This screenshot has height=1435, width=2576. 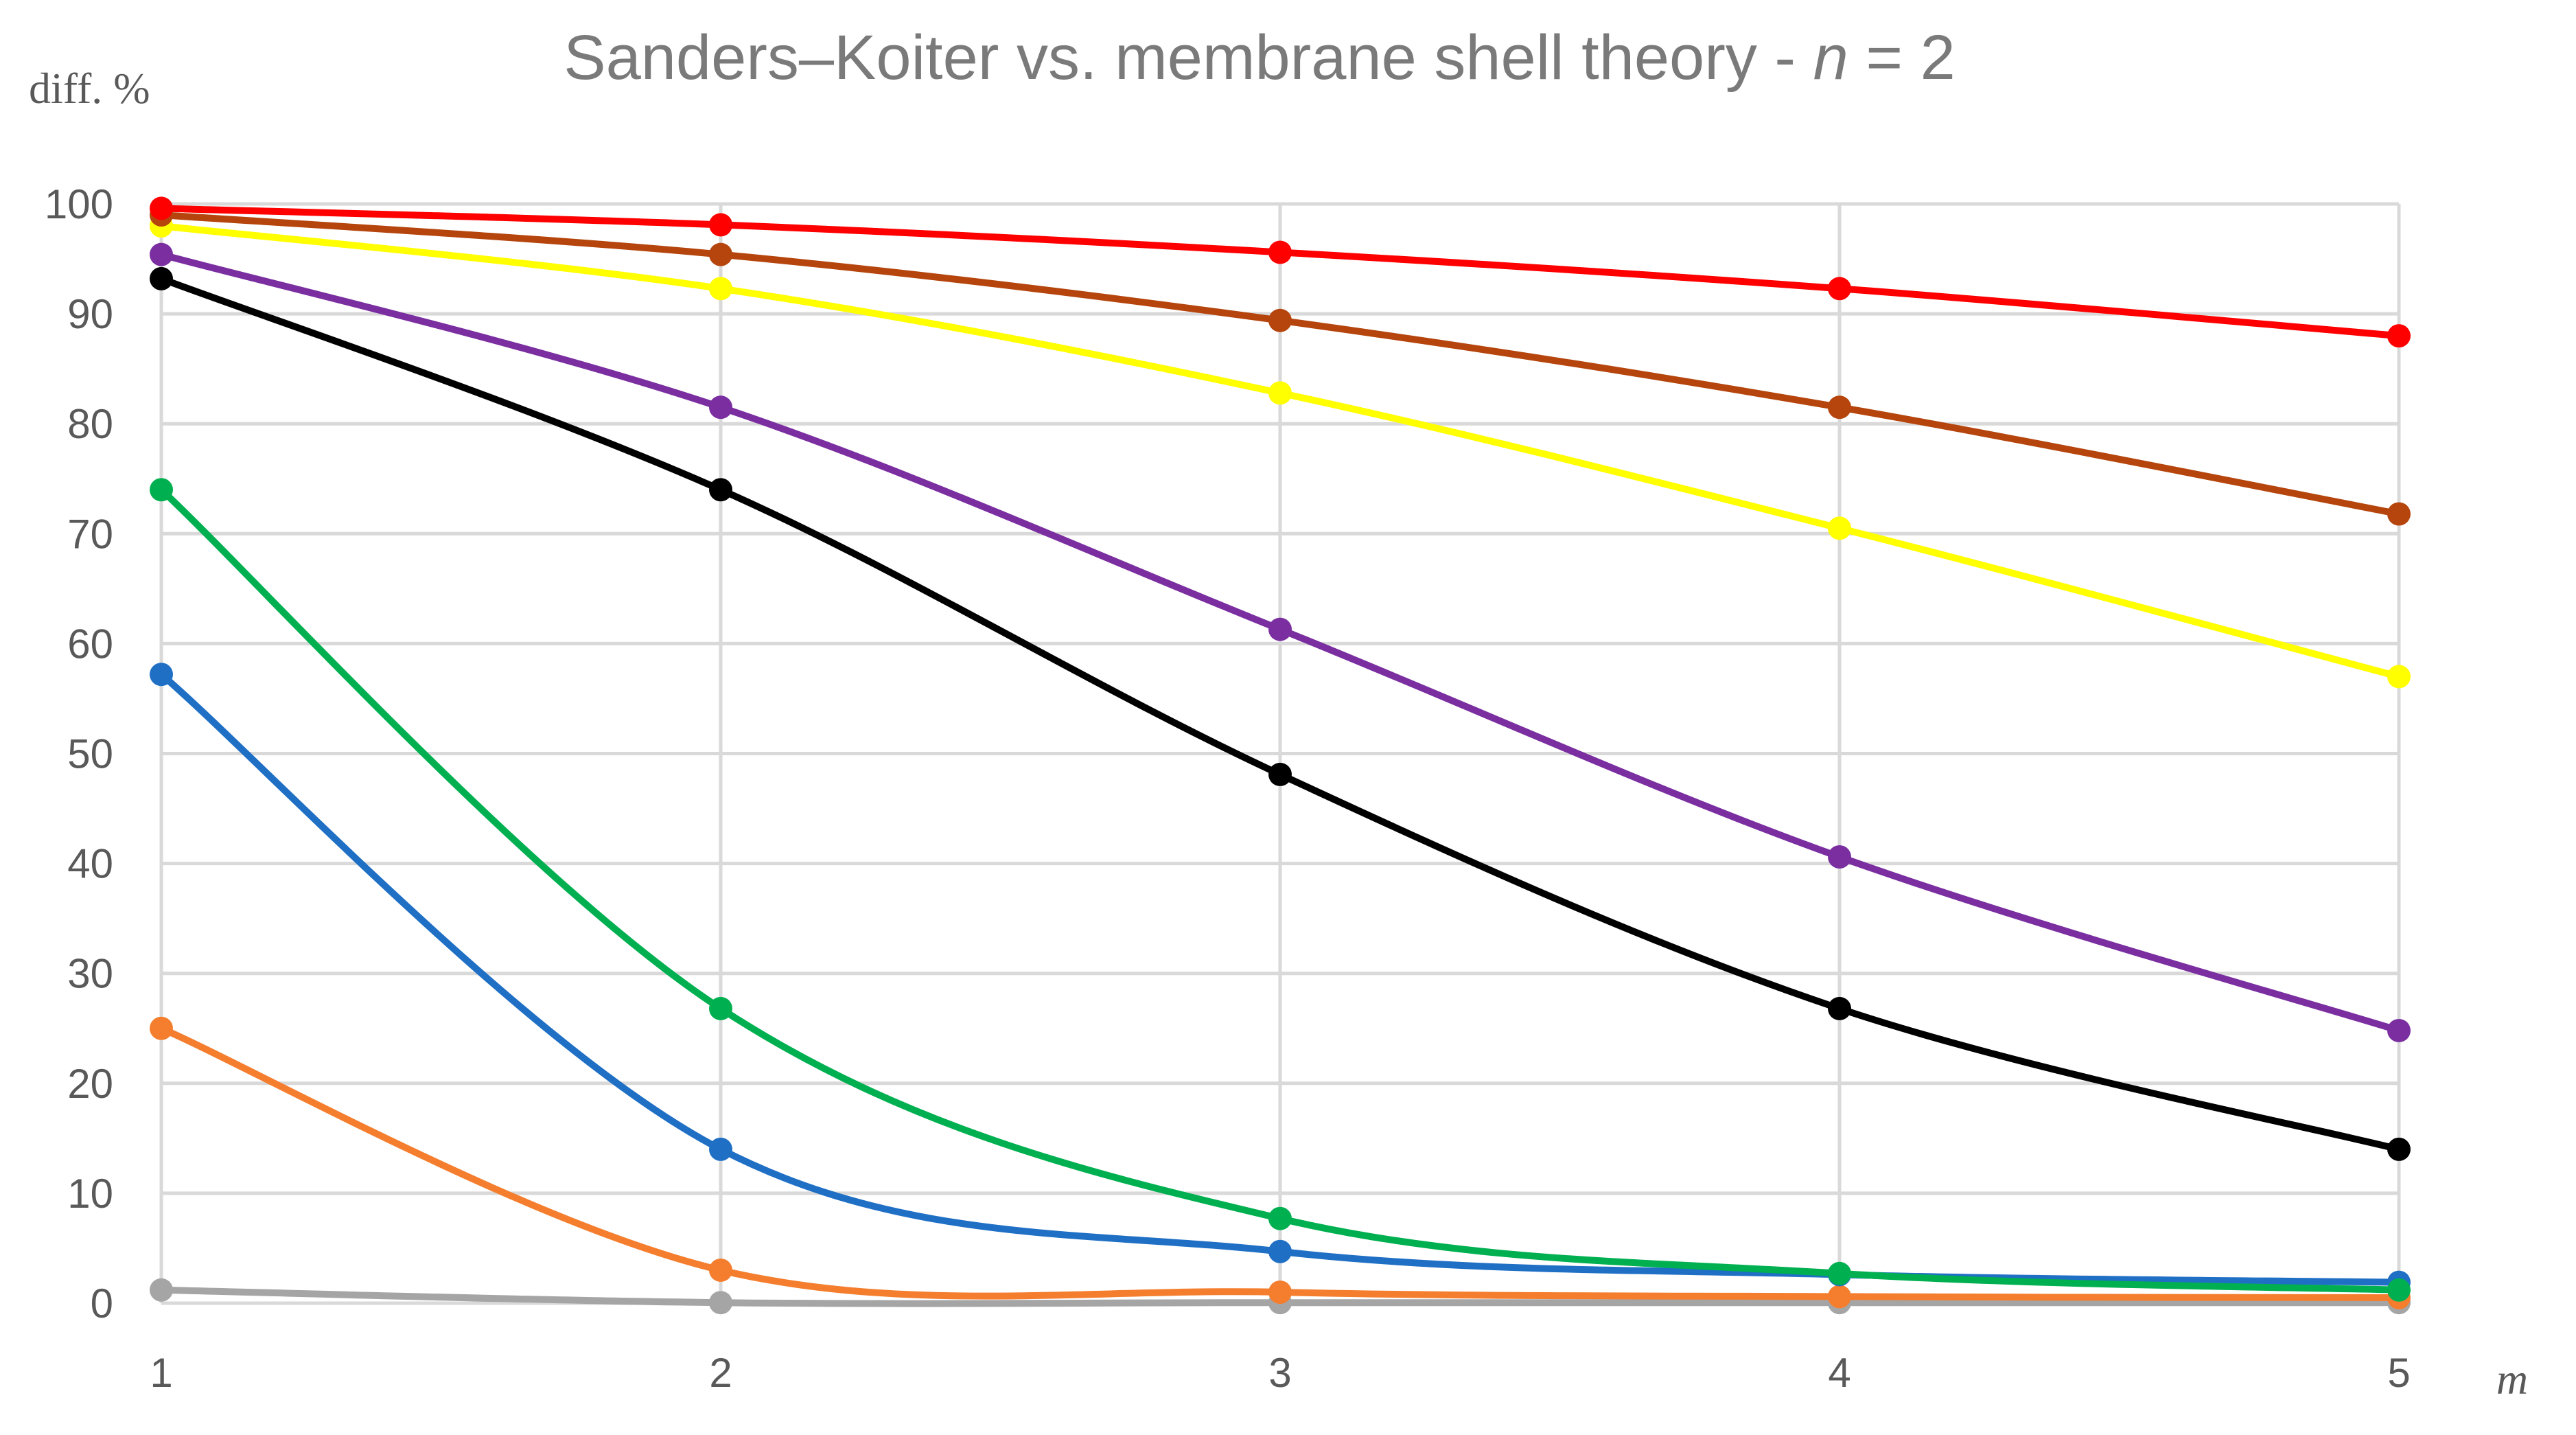 What do you see at coordinates (1280, 320) in the screenshot?
I see `data-point-brown-m3` at bounding box center [1280, 320].